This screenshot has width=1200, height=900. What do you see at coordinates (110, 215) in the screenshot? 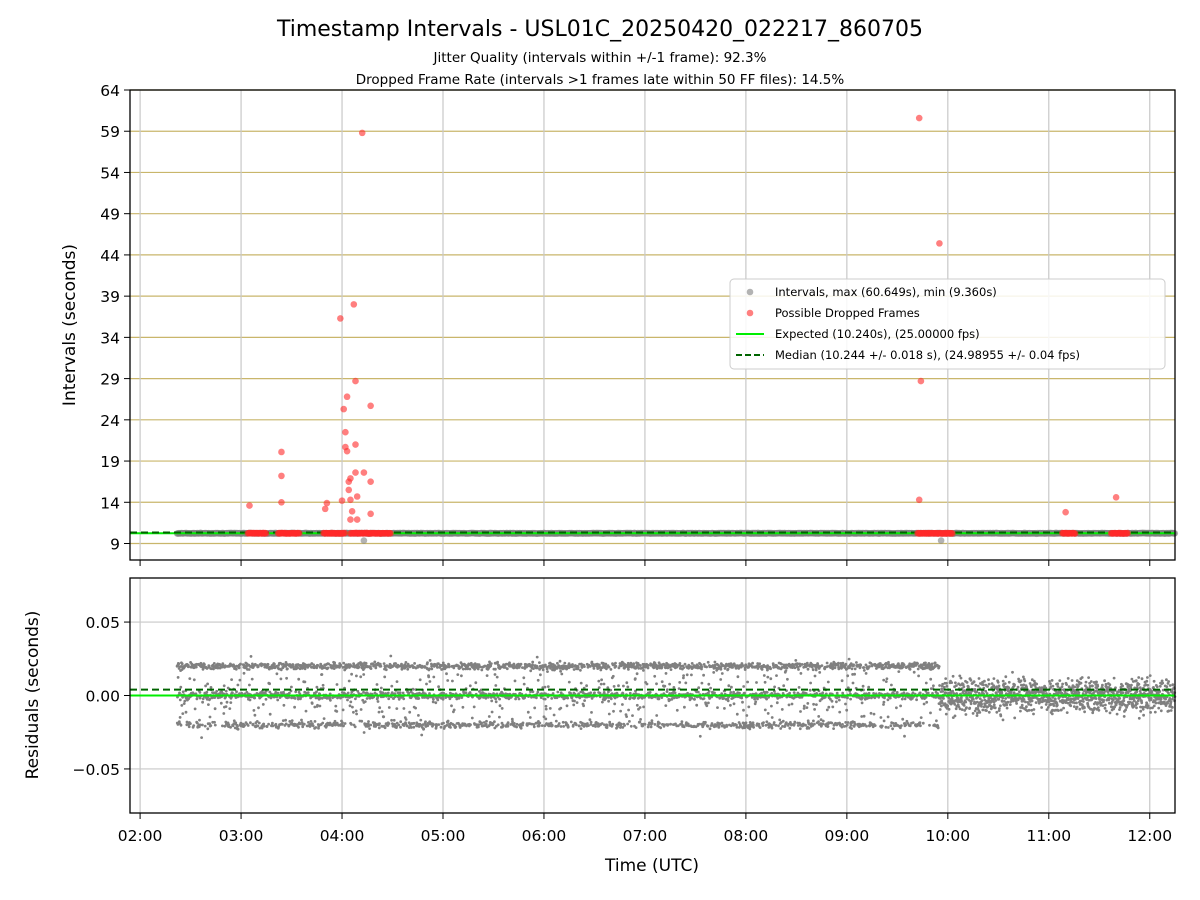
I see `intervals-y-tick-label: 49` at bounding box center [110, 215].